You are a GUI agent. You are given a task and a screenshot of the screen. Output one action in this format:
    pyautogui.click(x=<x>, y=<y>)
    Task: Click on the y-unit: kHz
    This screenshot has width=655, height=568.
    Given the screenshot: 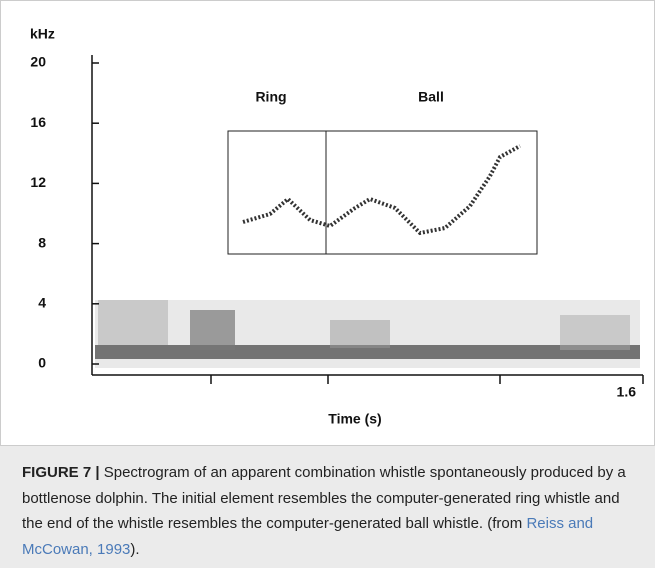 What is the action you would take?
    pyautogui.click(x=42, y=34)
    